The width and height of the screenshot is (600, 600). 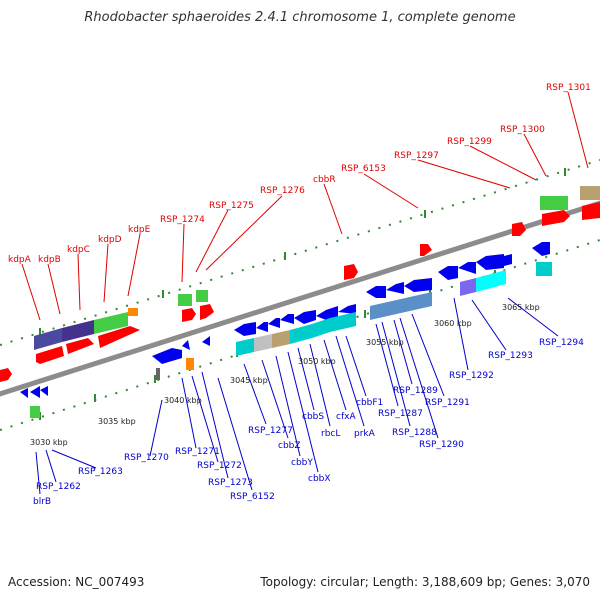 I want to click on gene-label-RSP_1288: RSP_1288, so click(x=414, y=433).